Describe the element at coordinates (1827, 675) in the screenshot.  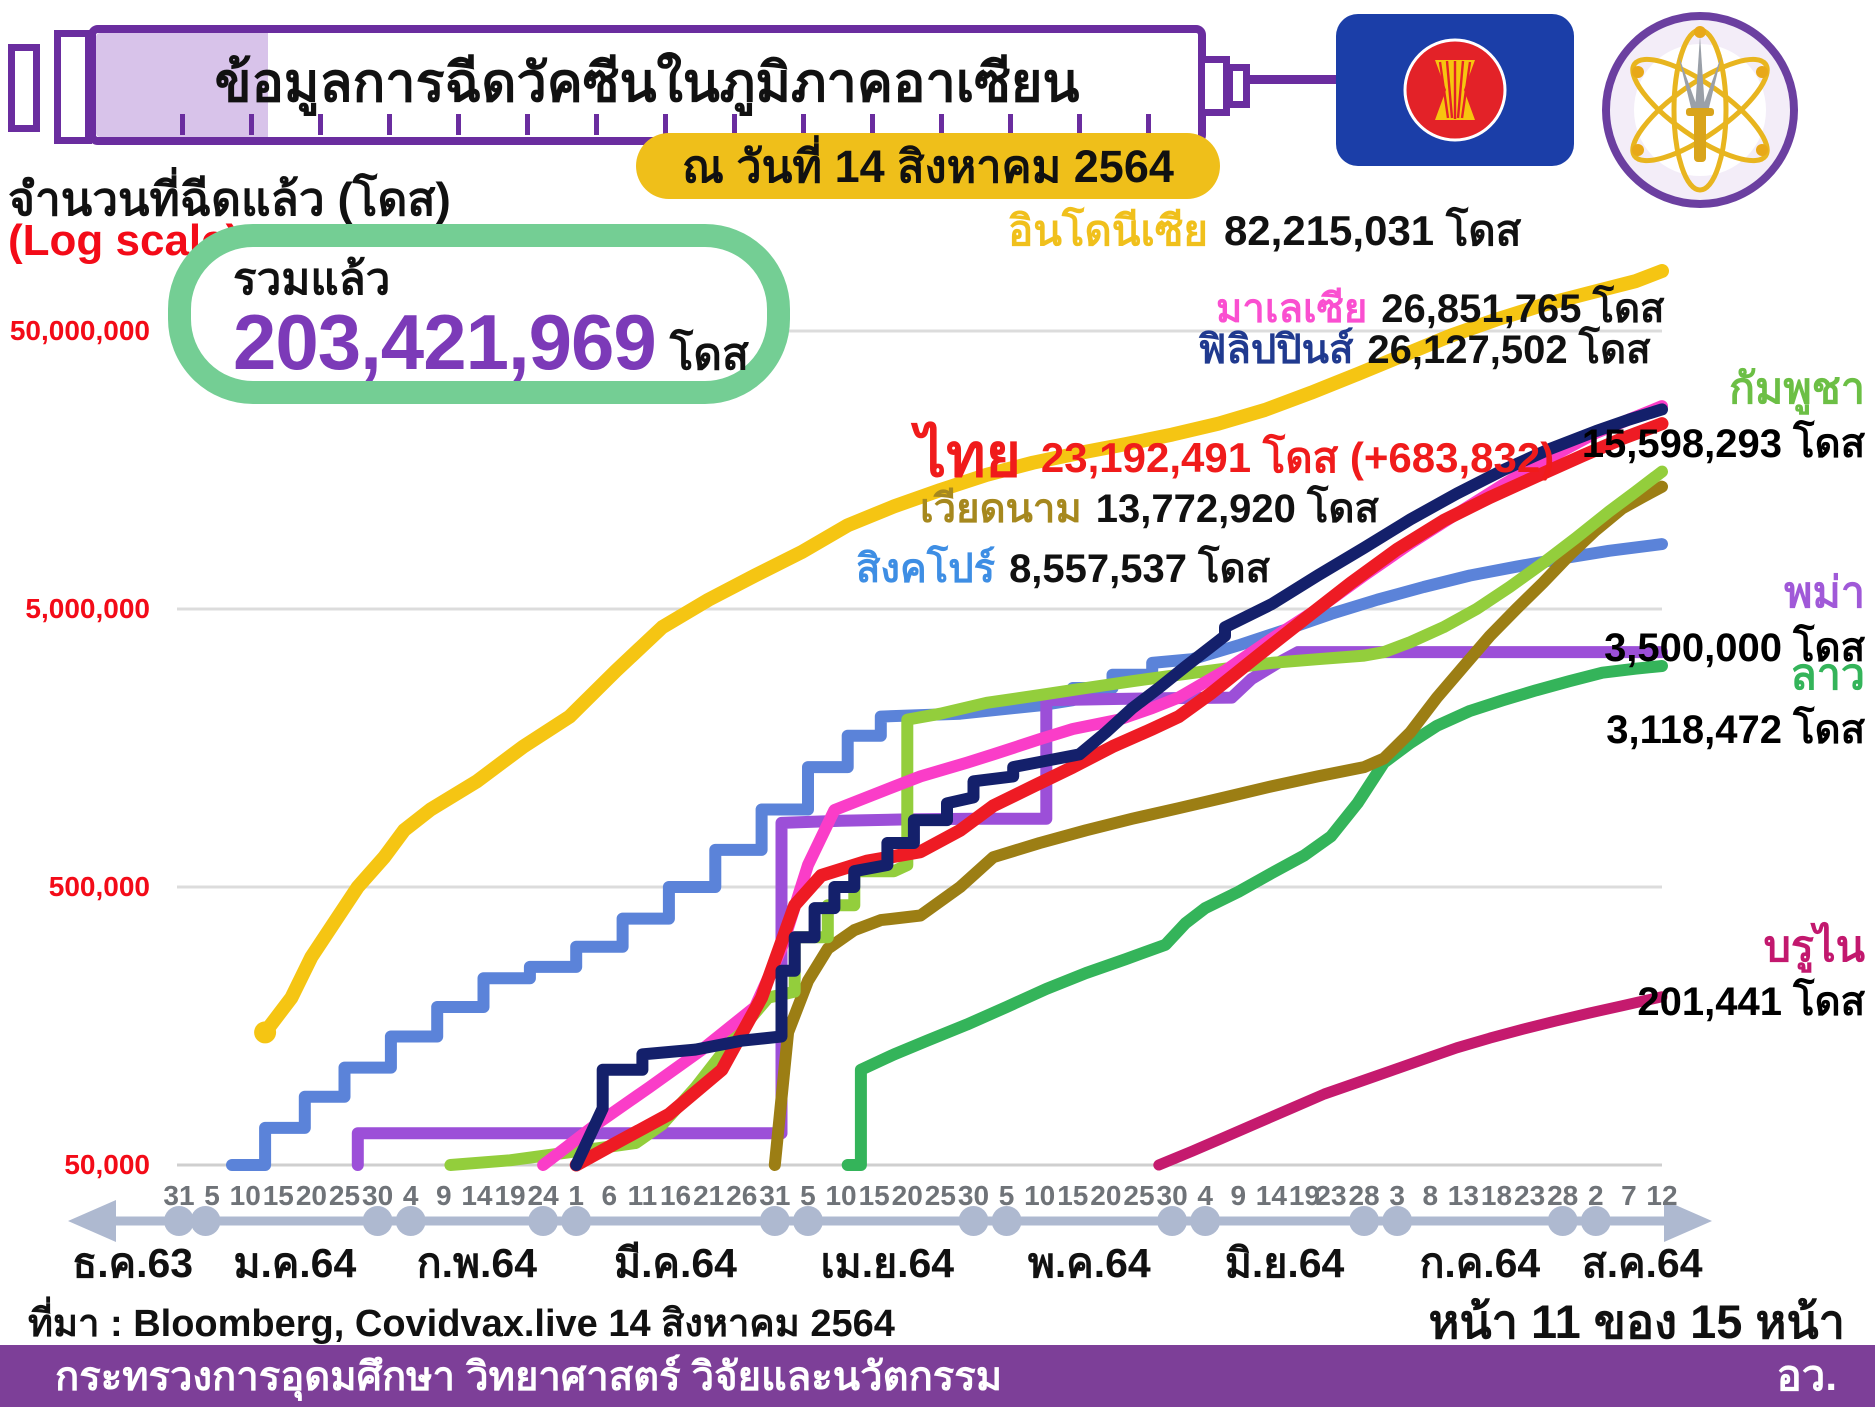
I see `laos-name: ลาว` at that location.